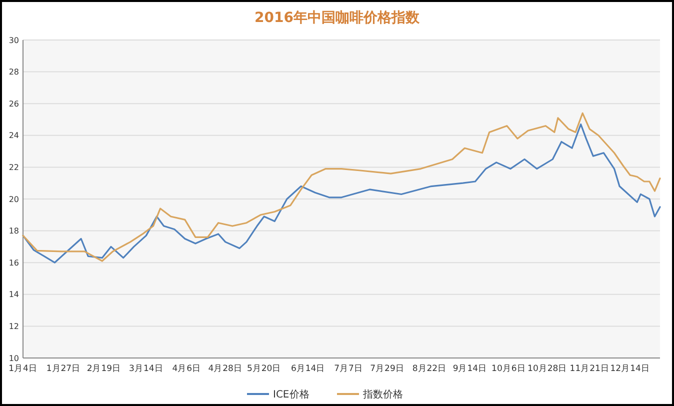 Image resolution: width=674 pixels, height=406 pixels. I want to click on x-tick-label: 5月20日, so click(264, 369).